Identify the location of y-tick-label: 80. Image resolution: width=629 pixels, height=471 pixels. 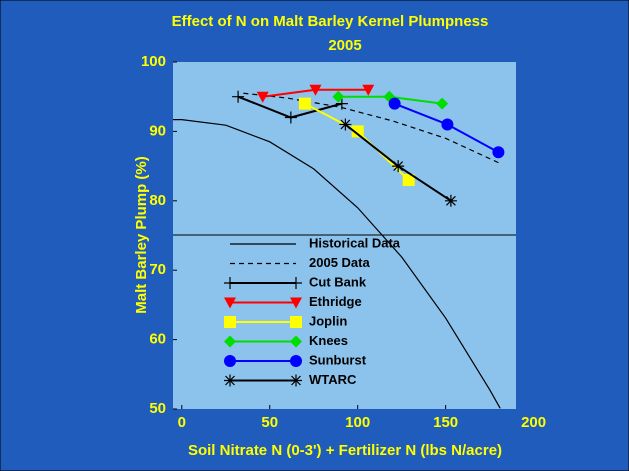
(157, 200).